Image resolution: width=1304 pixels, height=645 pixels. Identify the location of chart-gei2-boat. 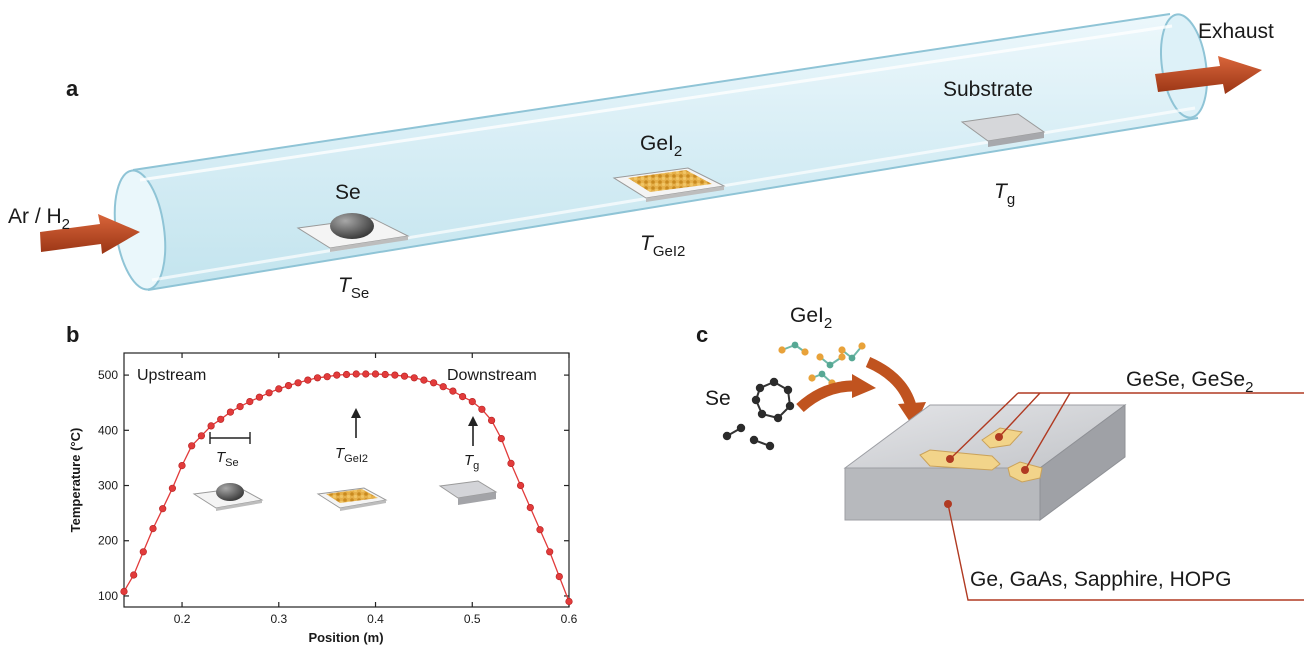
(352, 499).